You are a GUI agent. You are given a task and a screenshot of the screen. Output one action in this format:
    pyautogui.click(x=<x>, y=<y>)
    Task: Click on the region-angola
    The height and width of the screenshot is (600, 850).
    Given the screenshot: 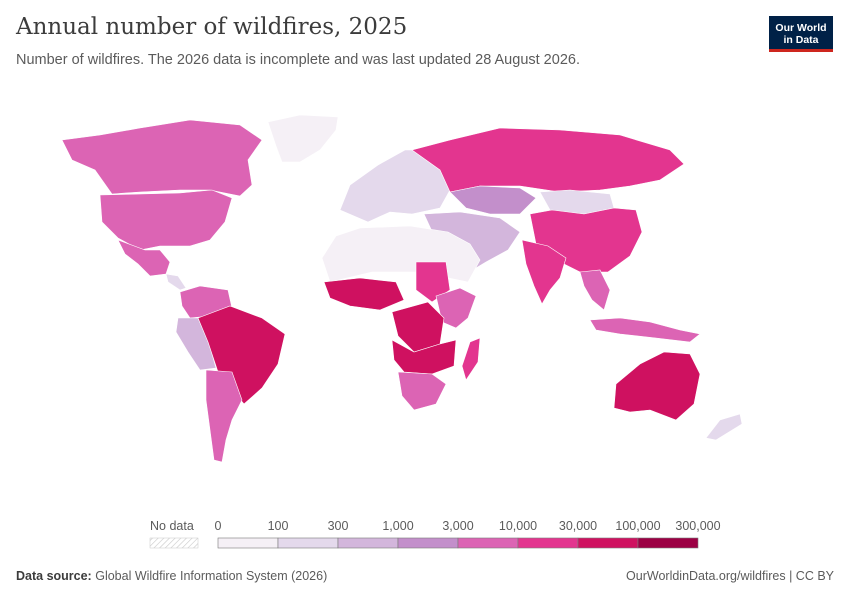 What is the action you would take?
    pyautogui.click(x=424, y=357)
    